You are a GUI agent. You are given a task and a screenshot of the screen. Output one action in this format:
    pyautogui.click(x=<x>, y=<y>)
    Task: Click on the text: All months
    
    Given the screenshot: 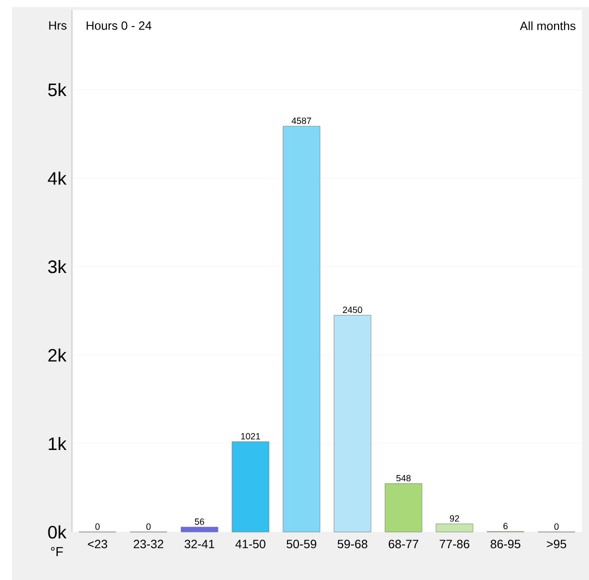 What is the action you would take?
    pyautogui.click(x=548, y=25)
    